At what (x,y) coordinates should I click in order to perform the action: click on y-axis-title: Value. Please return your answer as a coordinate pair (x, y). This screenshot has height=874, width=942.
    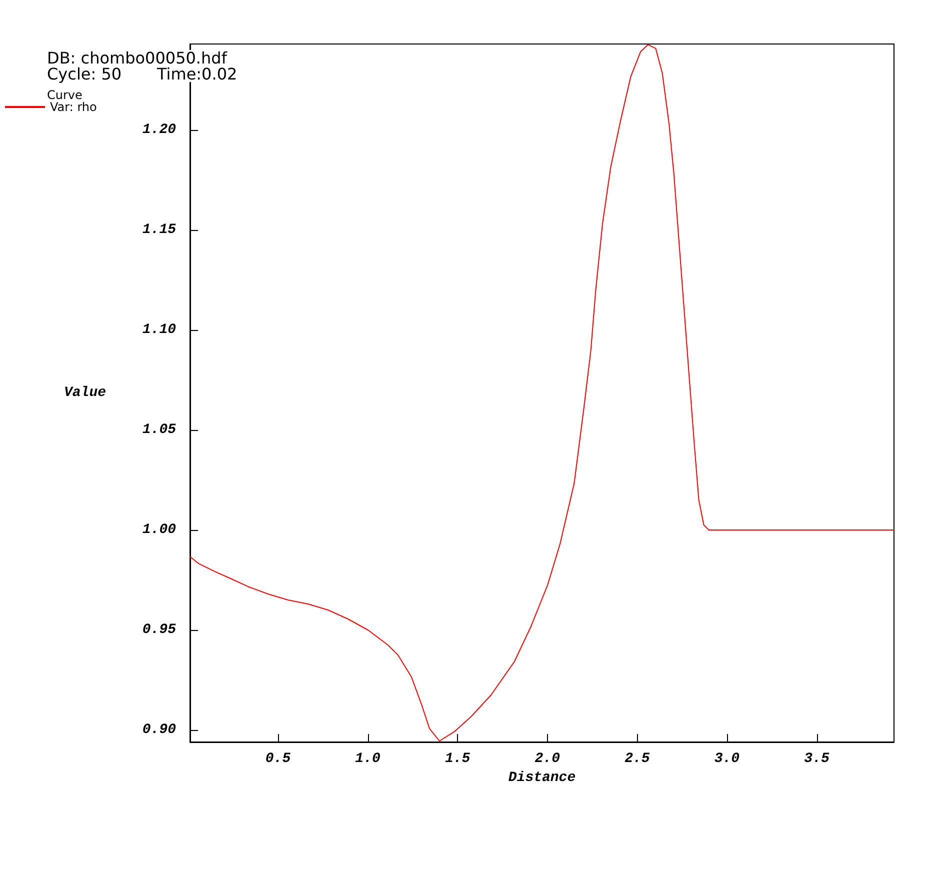
    Looking at the image, I should click on (85, 393).